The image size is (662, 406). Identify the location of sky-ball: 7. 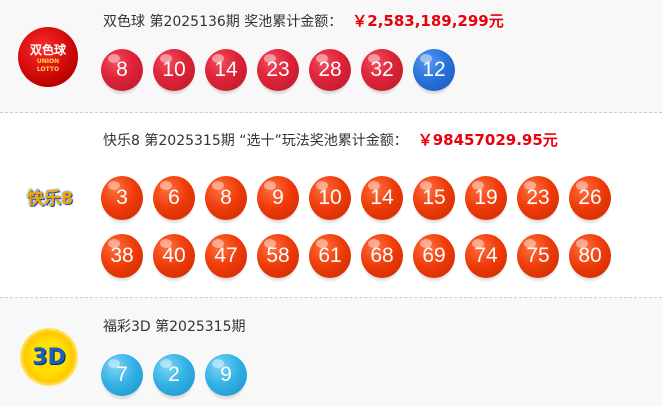
(122, 375).